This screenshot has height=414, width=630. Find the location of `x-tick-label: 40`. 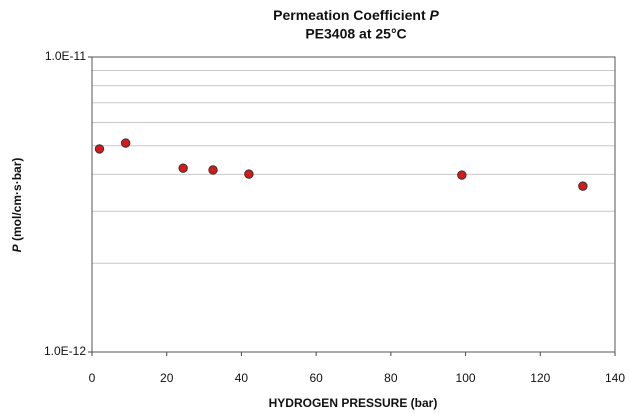

x-tick-label: 40 is located at coordinates (242, 378).